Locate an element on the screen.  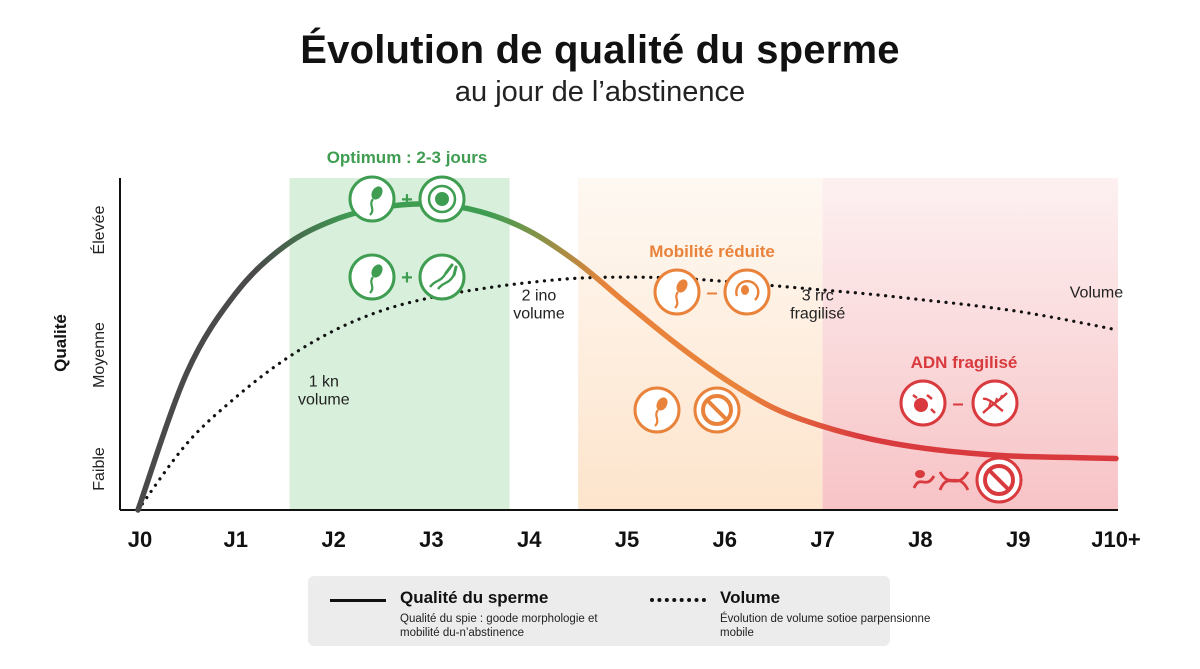
egg-cell-icon is located at coordinates (442, 199).